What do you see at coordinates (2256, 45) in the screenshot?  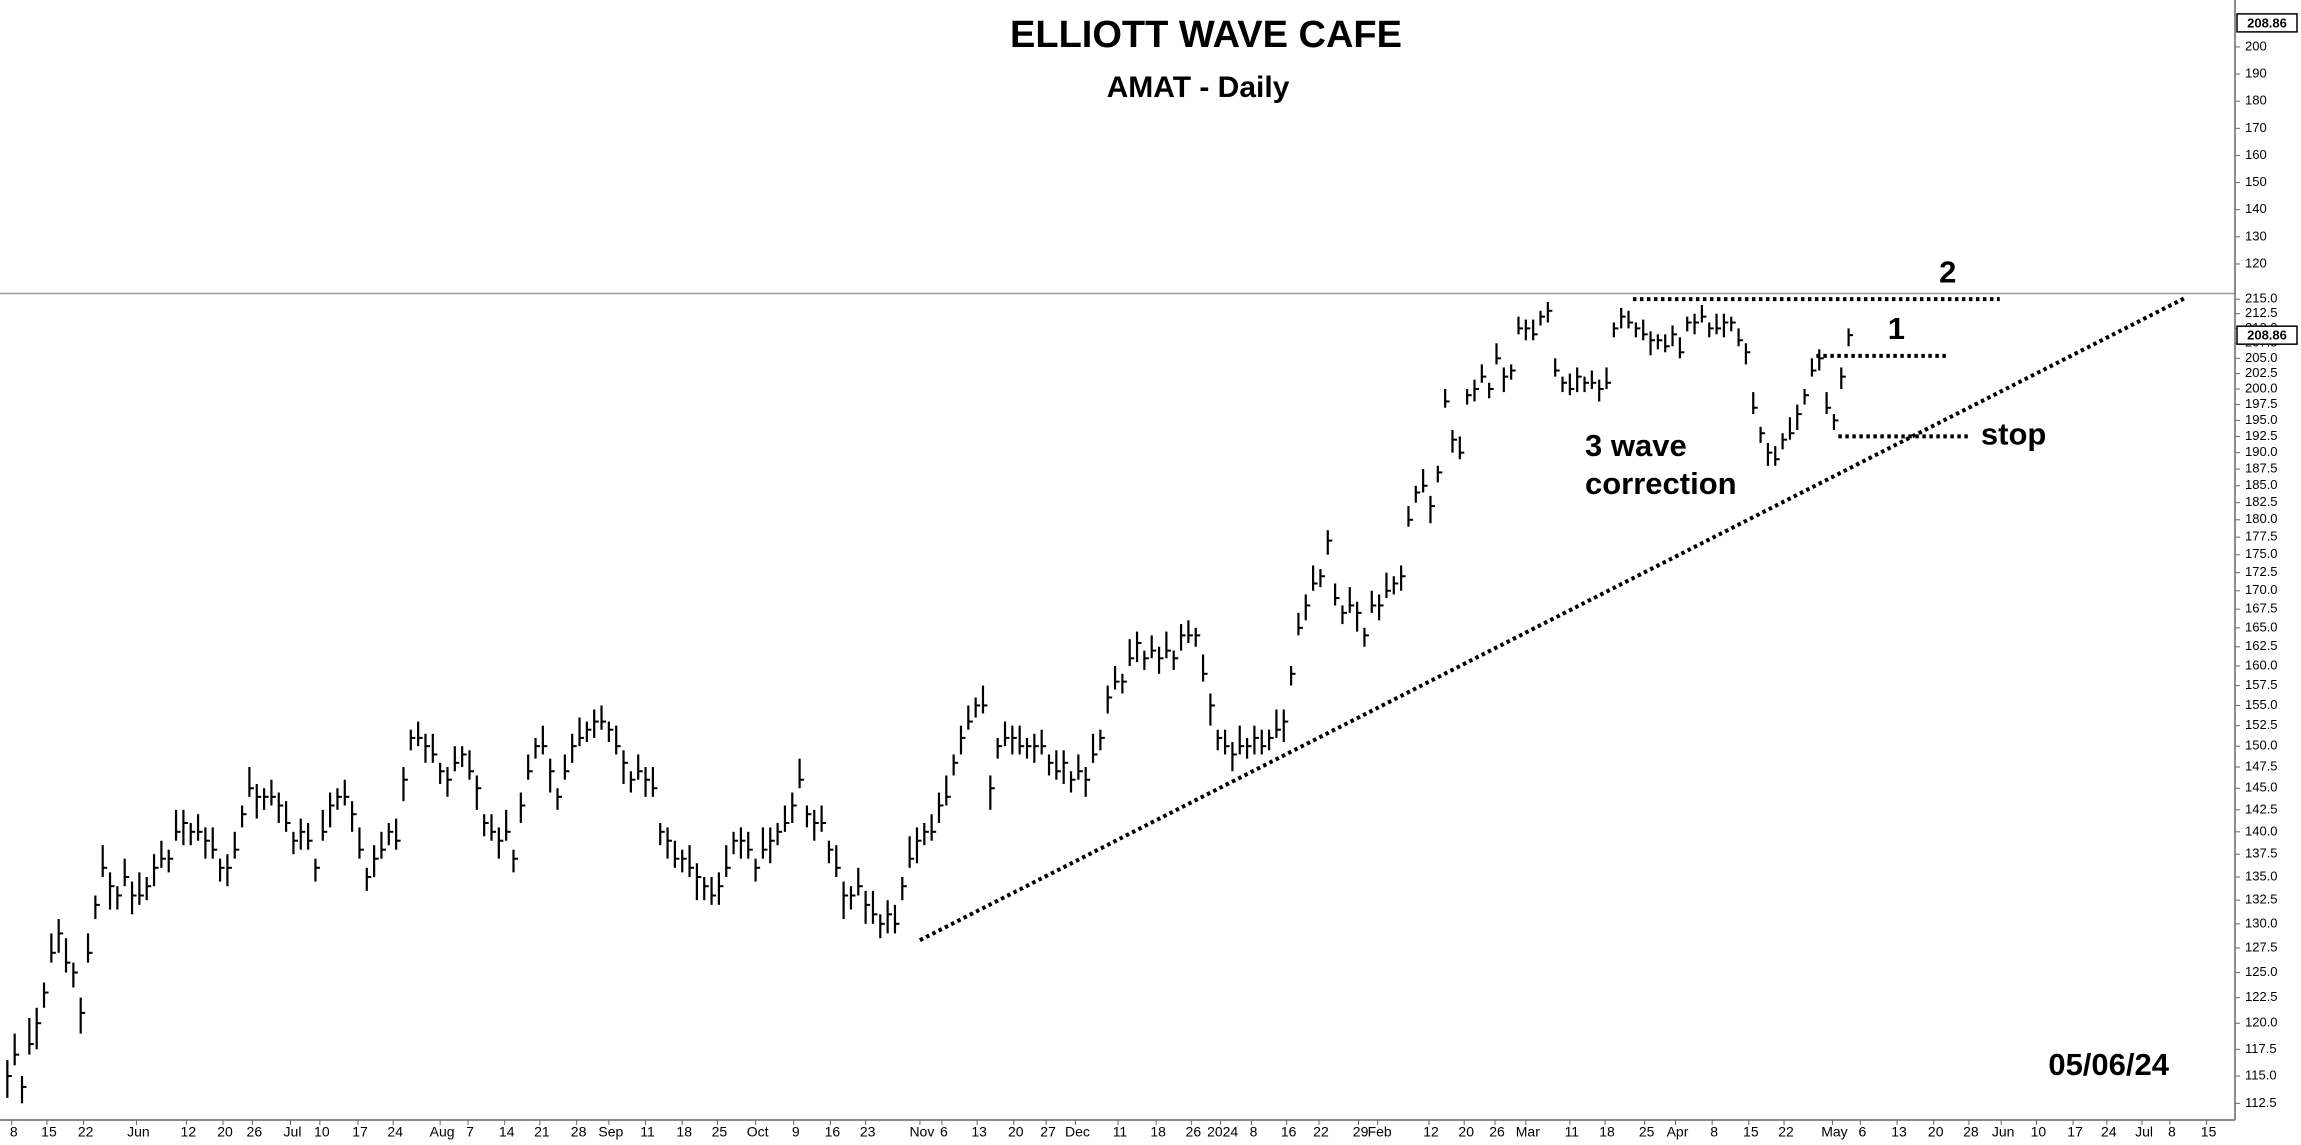 I see `y-tick-label: 200` at bounding box center [2256, 45].